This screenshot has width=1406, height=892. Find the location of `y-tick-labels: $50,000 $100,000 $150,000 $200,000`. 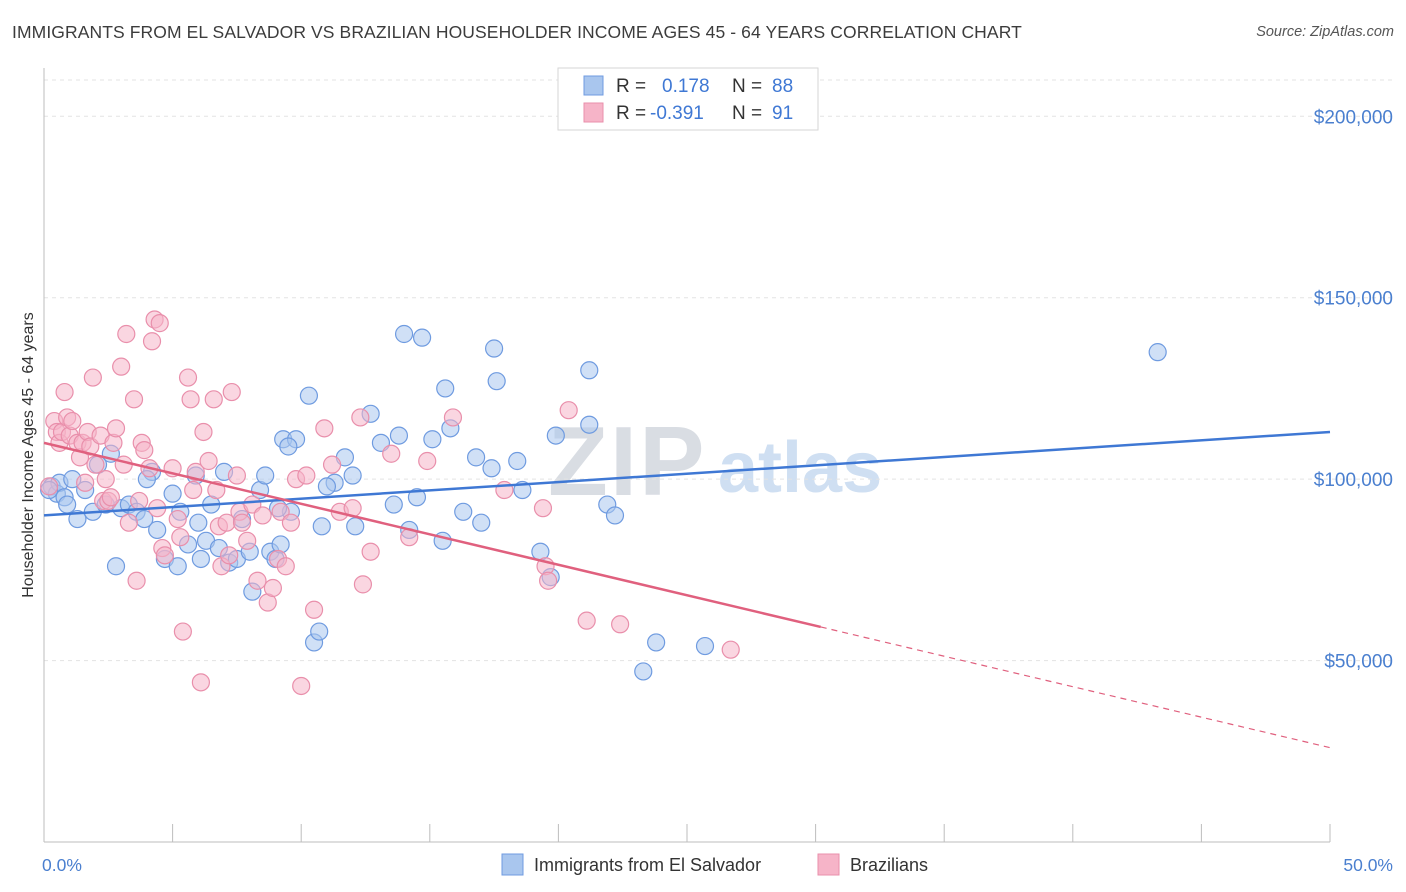

y-tick-labels: $50,000 $100,000 $150,000 $200,000 is located at coordinates (1353, 389).